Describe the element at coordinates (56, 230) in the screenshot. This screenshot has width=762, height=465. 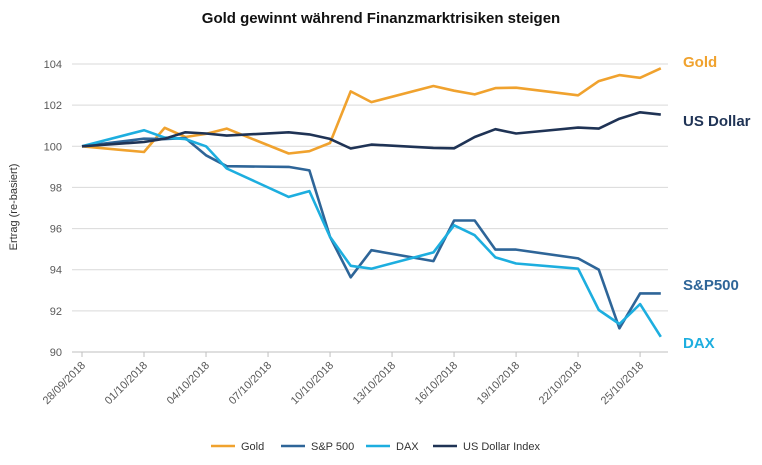
I see `y-tick-label: 96` at that location.